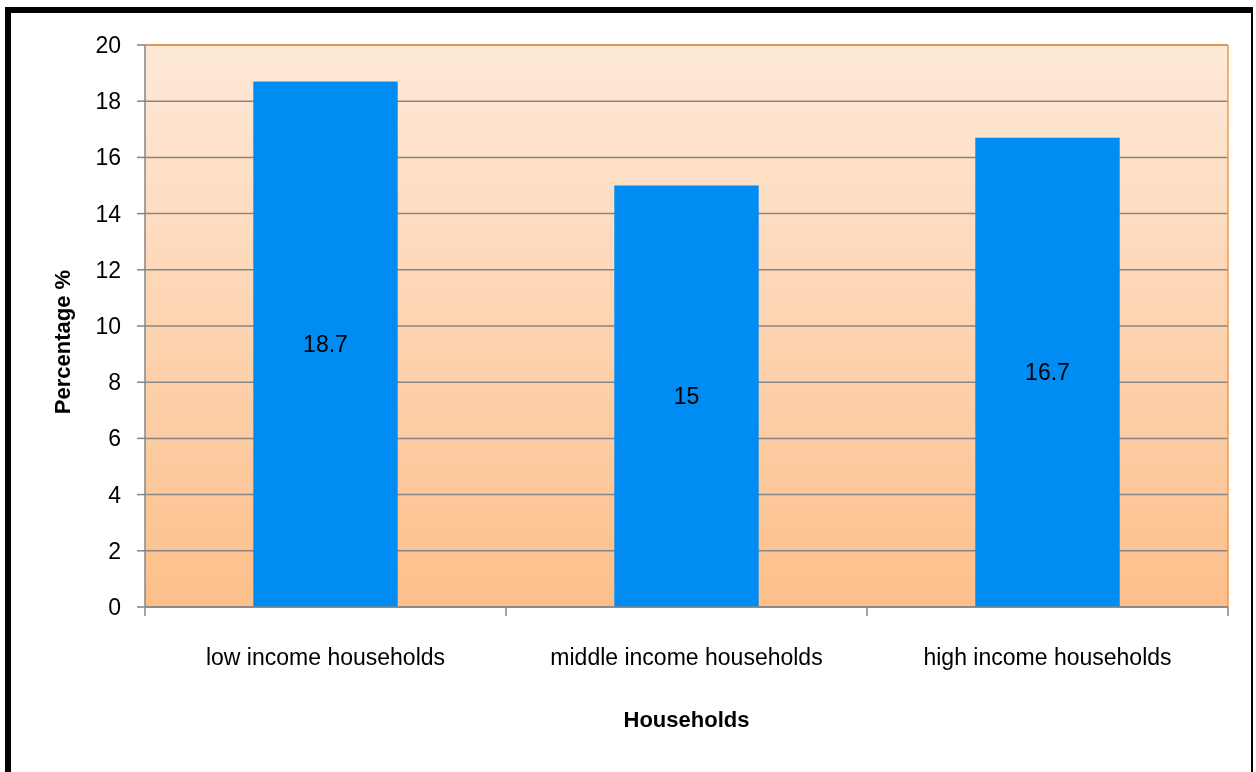 This screenshot has height=772, width=1256. I want to click on y-tick-label: 14, so click(108, 213).